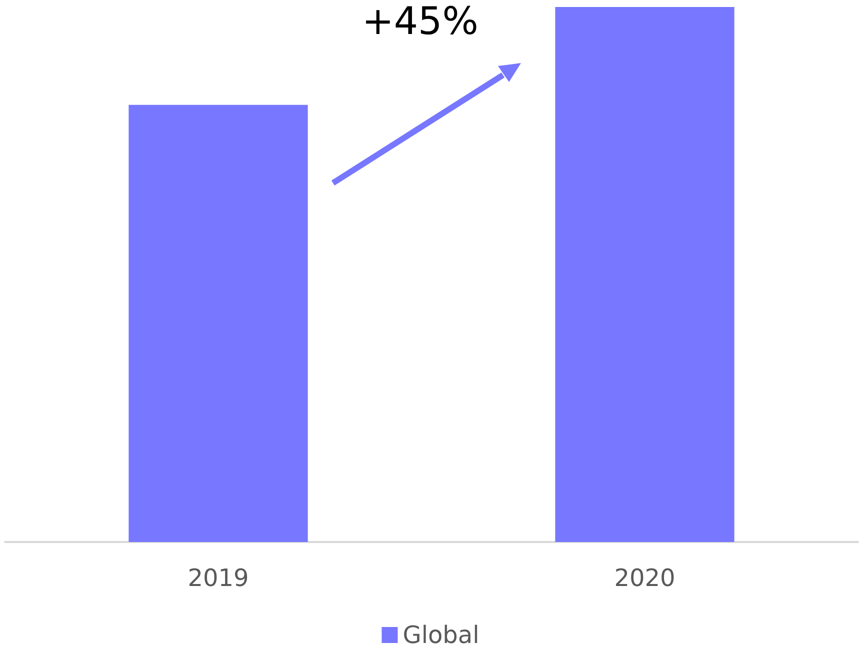 Image resolution: width=861 pixels, height=656 pixels. I want to click on legend-label: Global, so click(441, 635).